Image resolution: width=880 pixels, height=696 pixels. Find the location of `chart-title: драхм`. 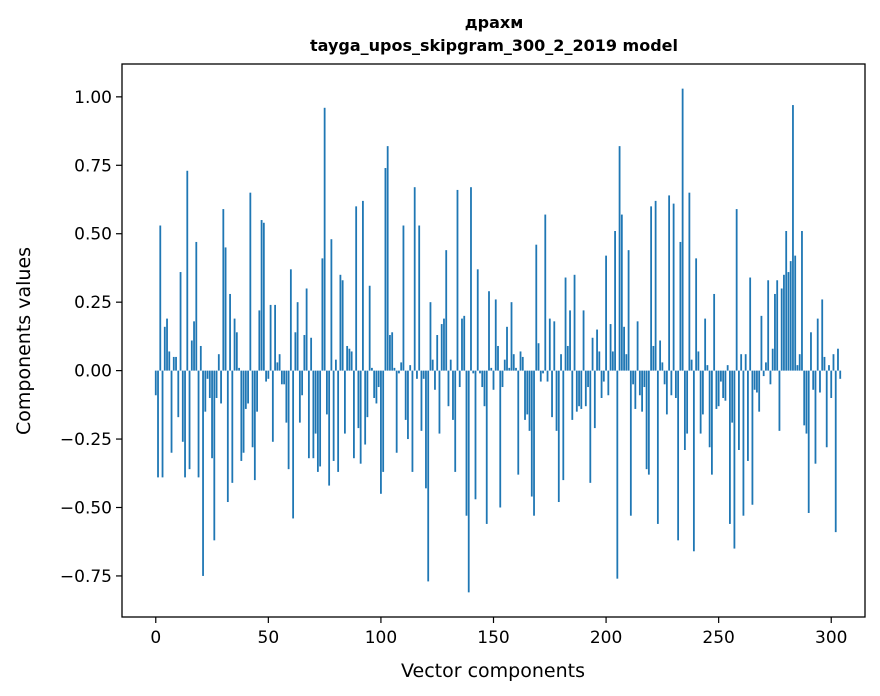

chart-title: драхм is located at coordinates (494, 22).